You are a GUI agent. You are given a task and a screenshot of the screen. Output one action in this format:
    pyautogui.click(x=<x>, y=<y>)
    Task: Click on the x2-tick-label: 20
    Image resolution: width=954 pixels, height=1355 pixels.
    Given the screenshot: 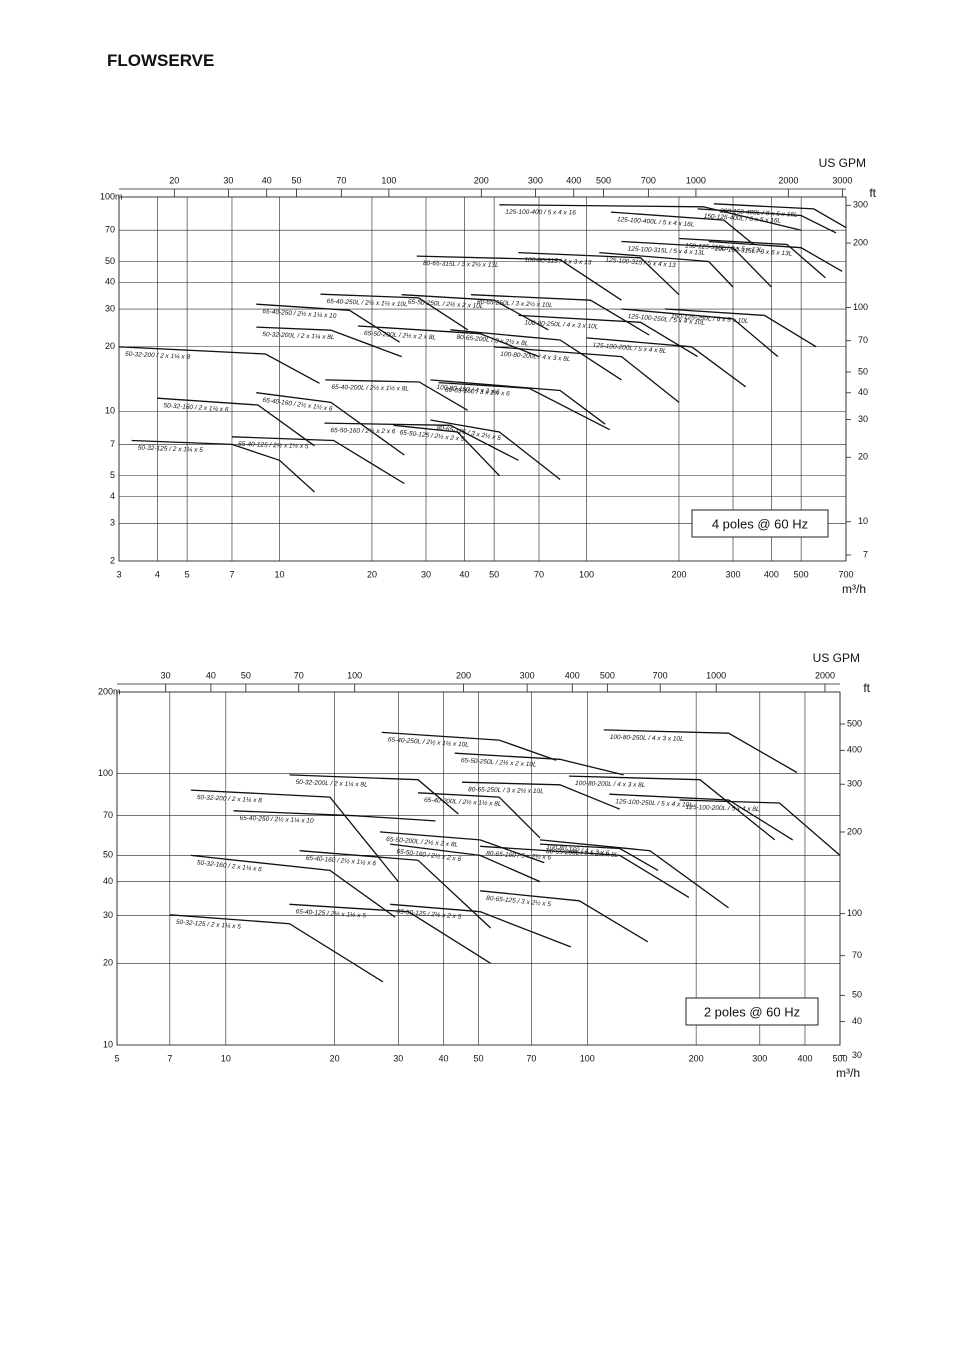 What is the action you would take?
    pyautogui.click(x=174, y=180)
    